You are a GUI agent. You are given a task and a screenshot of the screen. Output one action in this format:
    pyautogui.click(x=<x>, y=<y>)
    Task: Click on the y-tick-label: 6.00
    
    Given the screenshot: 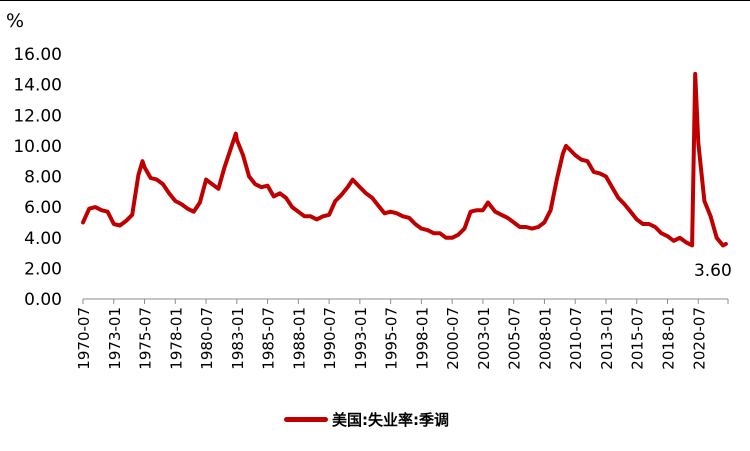 What is the action you would take?
    pyautogui.click(x=43, y=208)
    